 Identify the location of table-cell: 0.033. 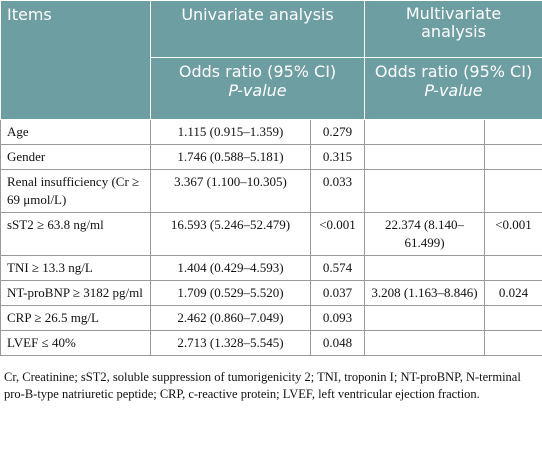
(337, 191).